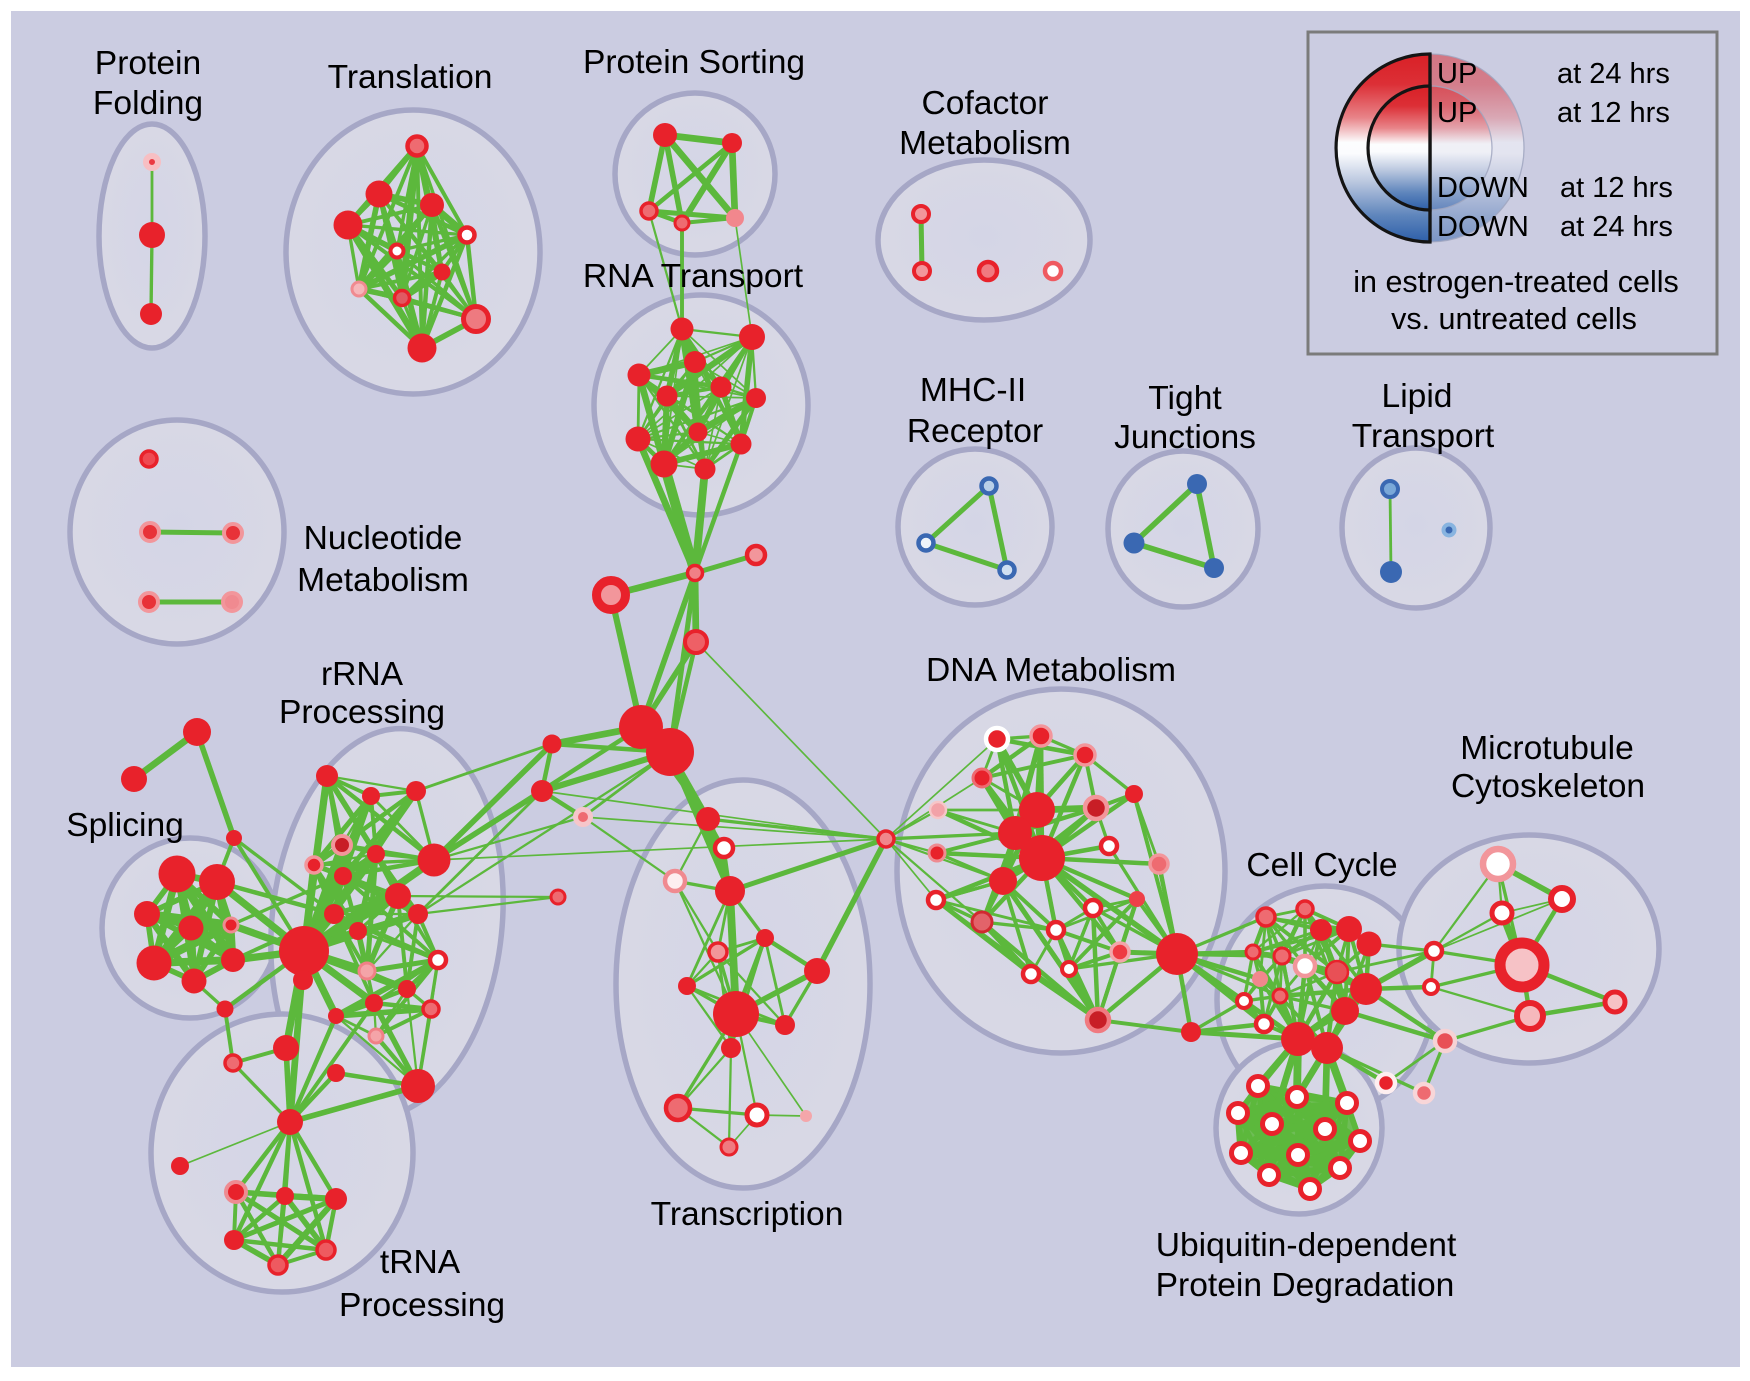 The height and width of the screenshot is (1381, 1750). What do you see at coordinates (1547, 748) in the screenshot?
I see `svg-text: Microtubule` at bounding box center [1547, 748].